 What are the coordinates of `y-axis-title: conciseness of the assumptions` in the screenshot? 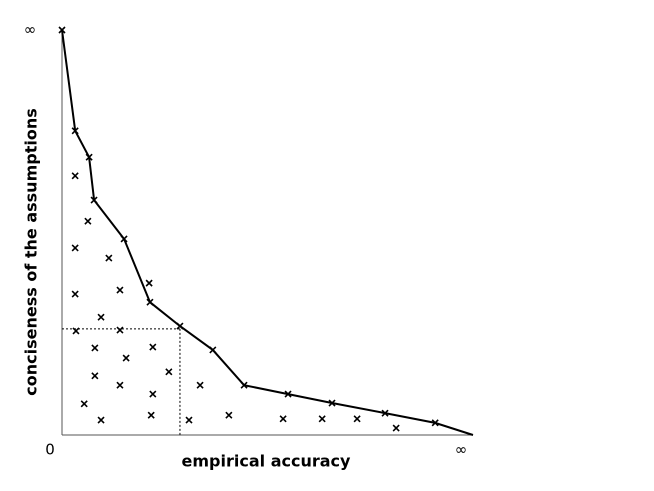 It's located at (31, 251).